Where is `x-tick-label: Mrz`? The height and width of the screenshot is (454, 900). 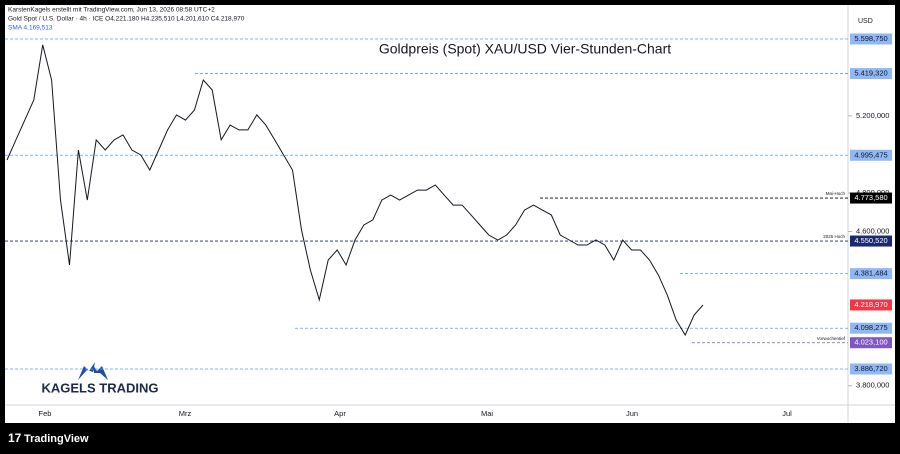 x-tick-label: Mrz is located at coordinates (185, 413).